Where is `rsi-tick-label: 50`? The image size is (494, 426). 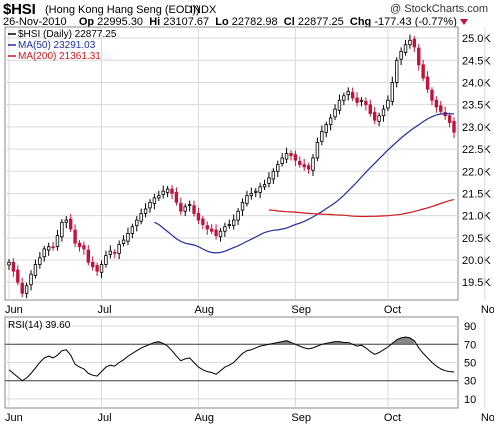 rsi-tick-label: 50 is located at coordinates (470, 364).